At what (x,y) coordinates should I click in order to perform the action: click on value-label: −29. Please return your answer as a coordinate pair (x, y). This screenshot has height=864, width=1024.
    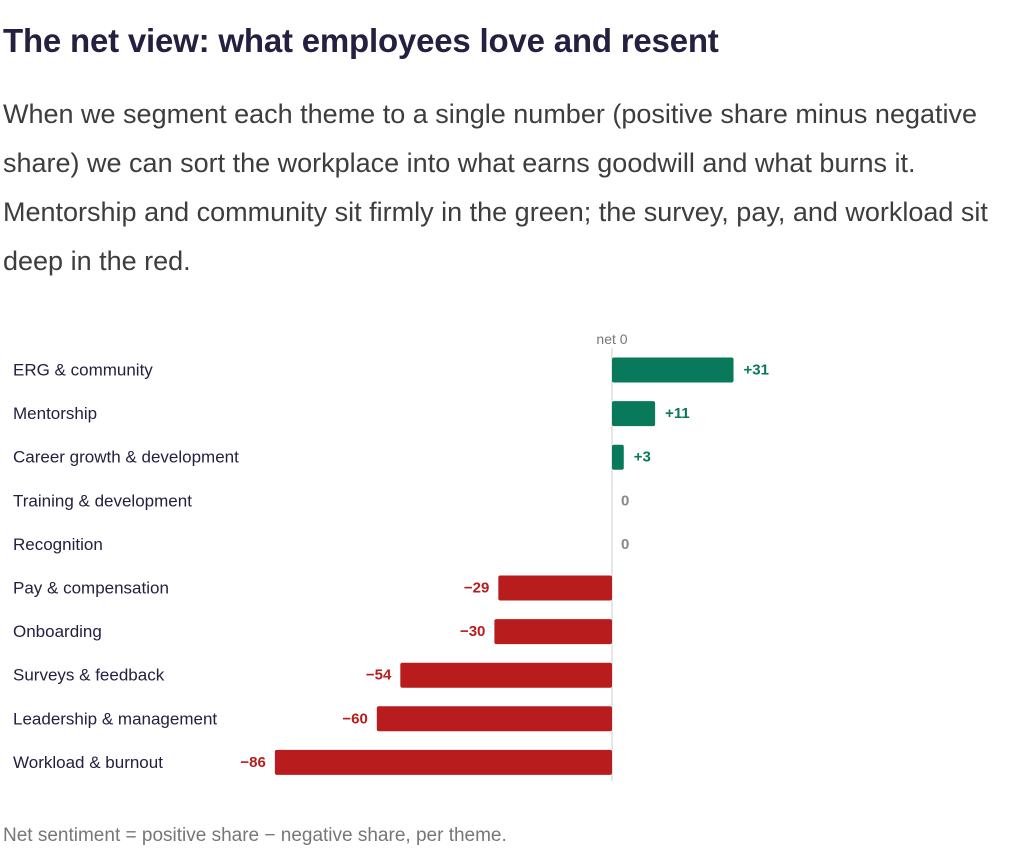
    Looking at the image, I should click on (476, 588).